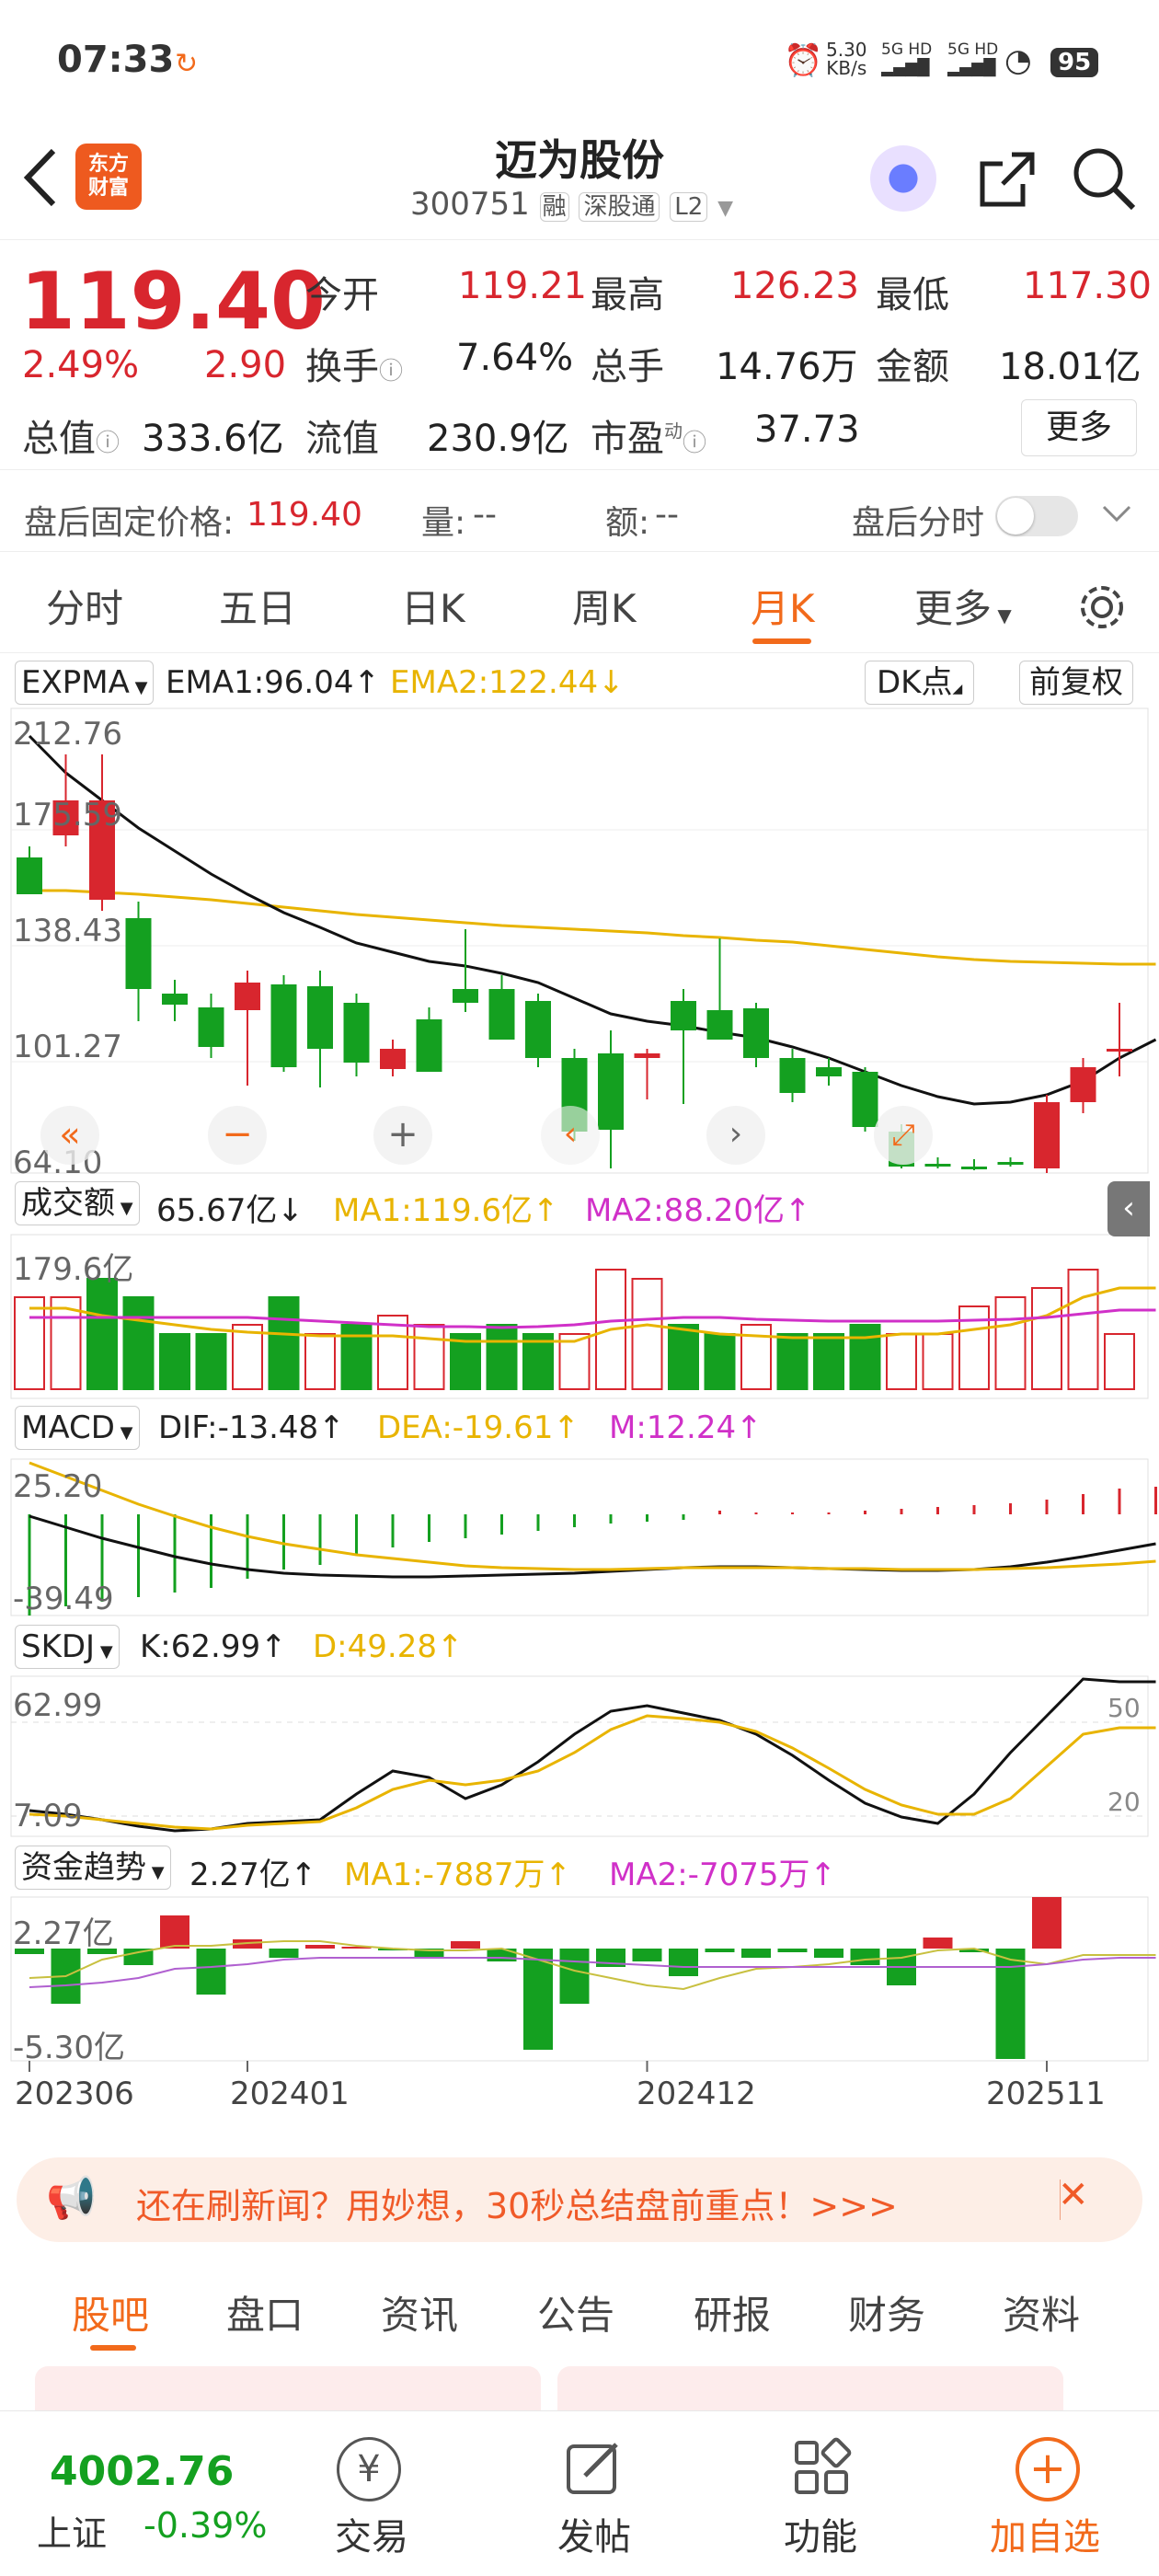  What do you see at coordinates (402, 1135) in the screenshot?
I see `zoom-in-button: +` at bounding box center [402, 1135].